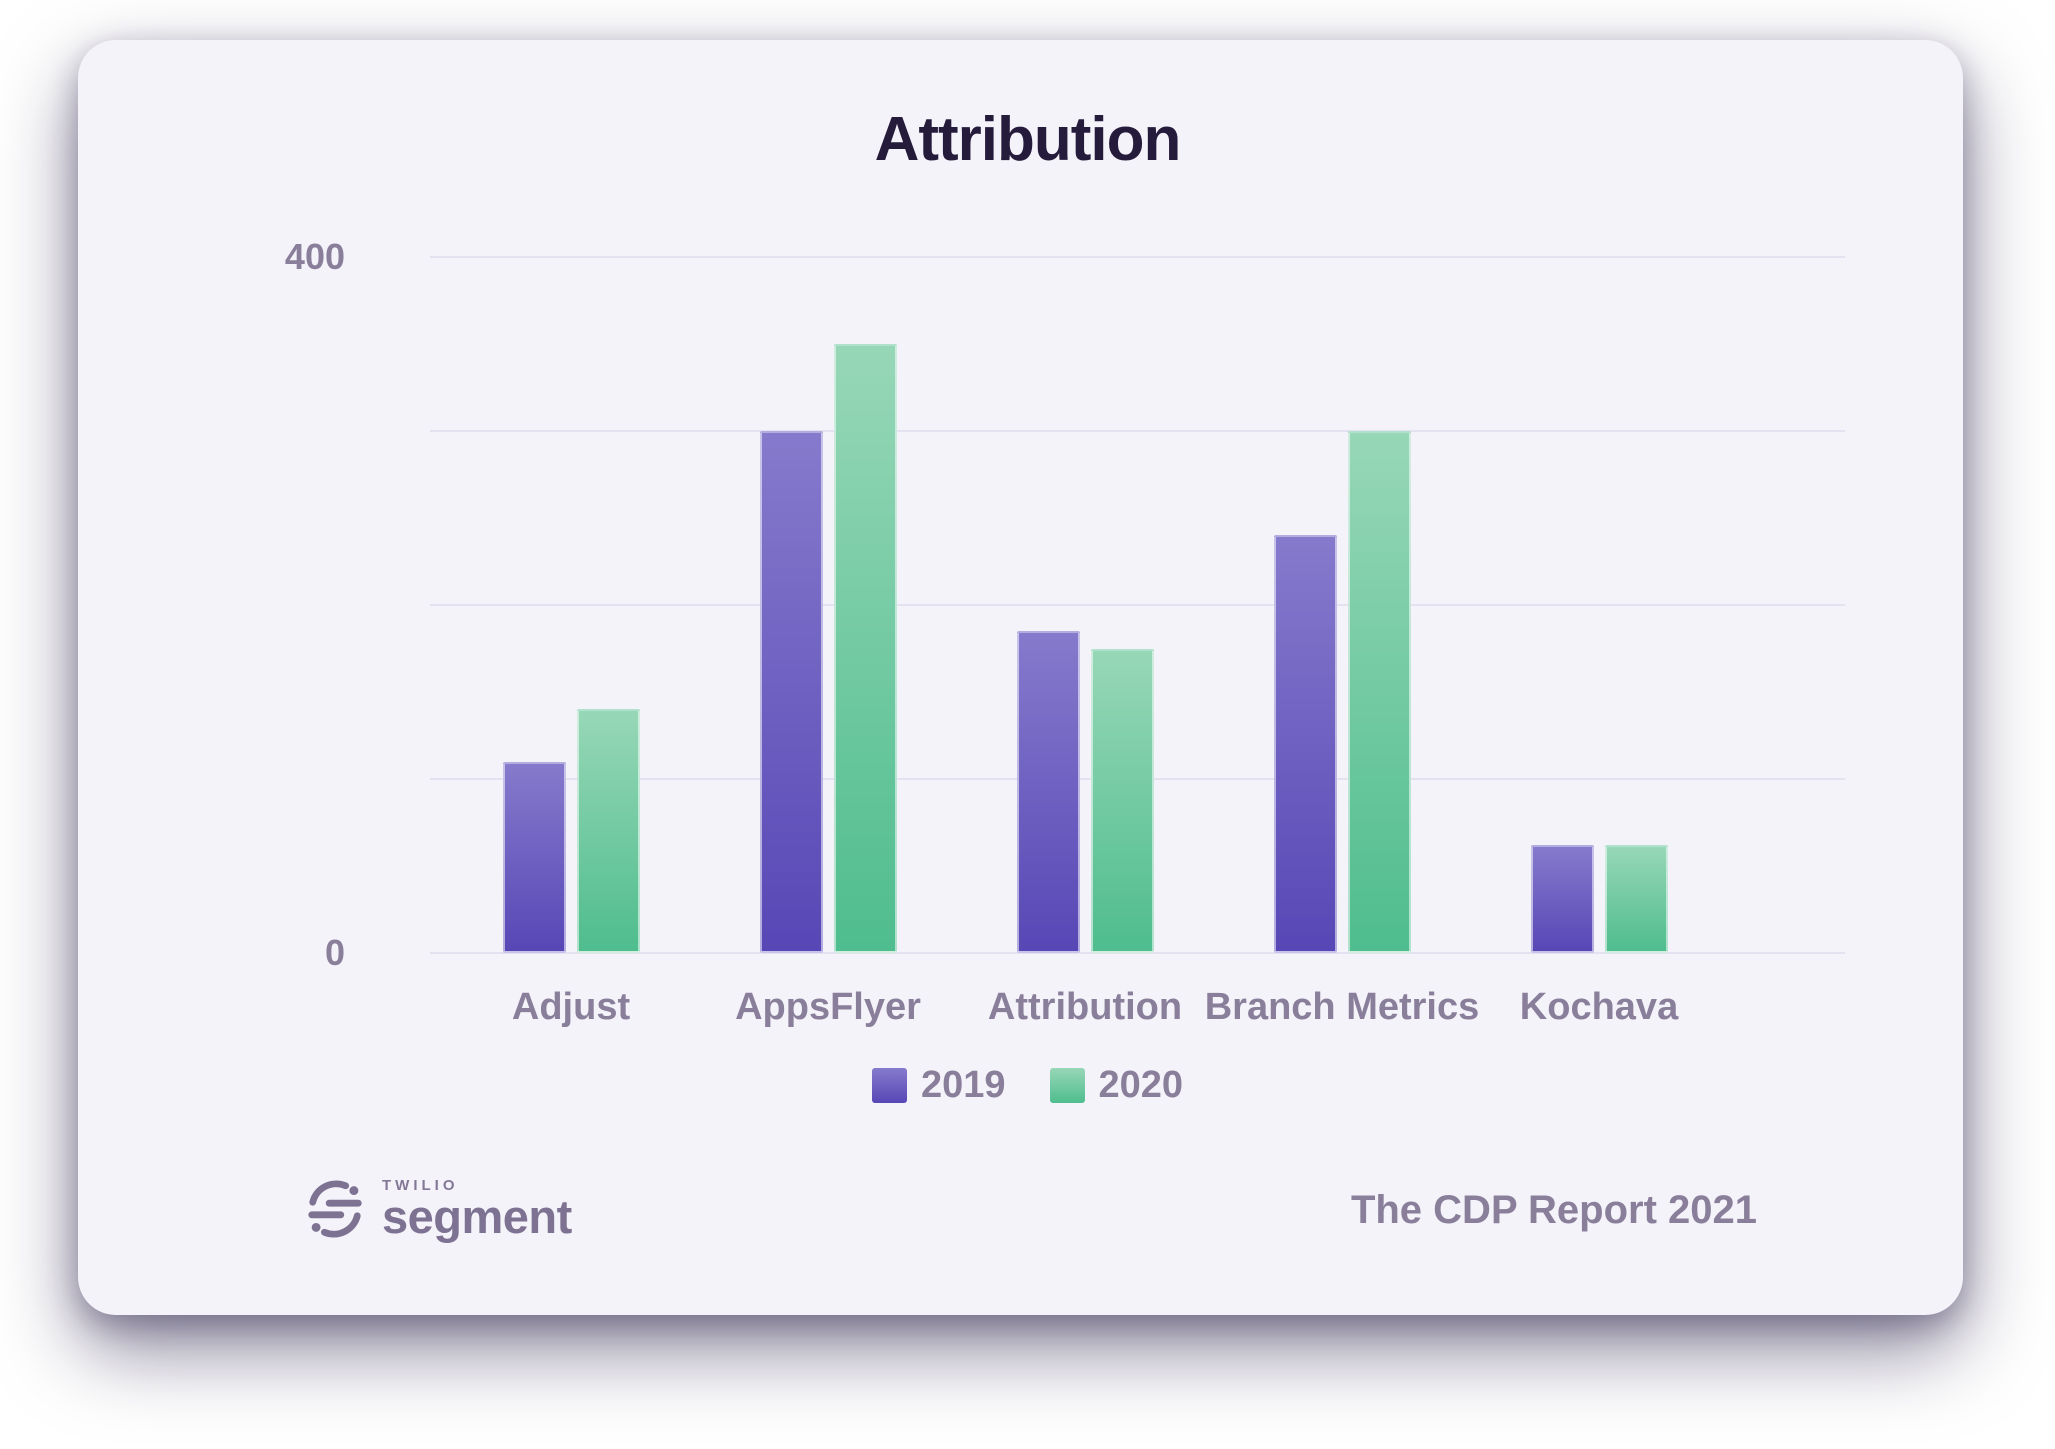 The width and height of the screenshot is (2055, 1449). Describe the element at coordinates (1141, 1085) in the screenshot. I see `legend-label-2020: 2020` at that location.